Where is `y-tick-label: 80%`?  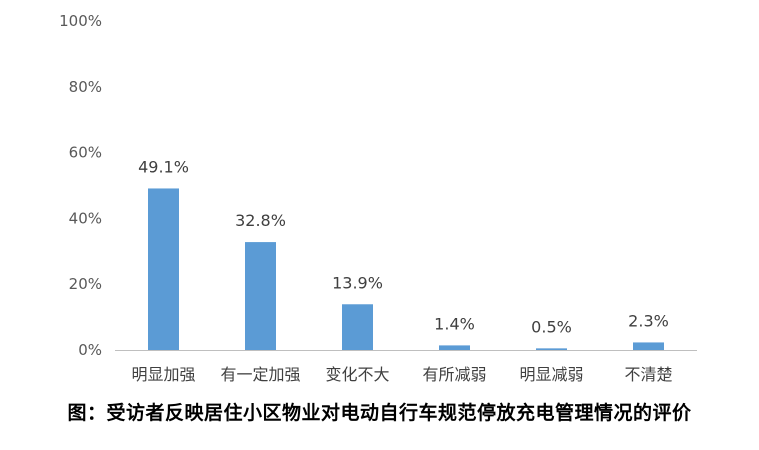 y-tick-label: 80% is located at coordinates (85, 87).